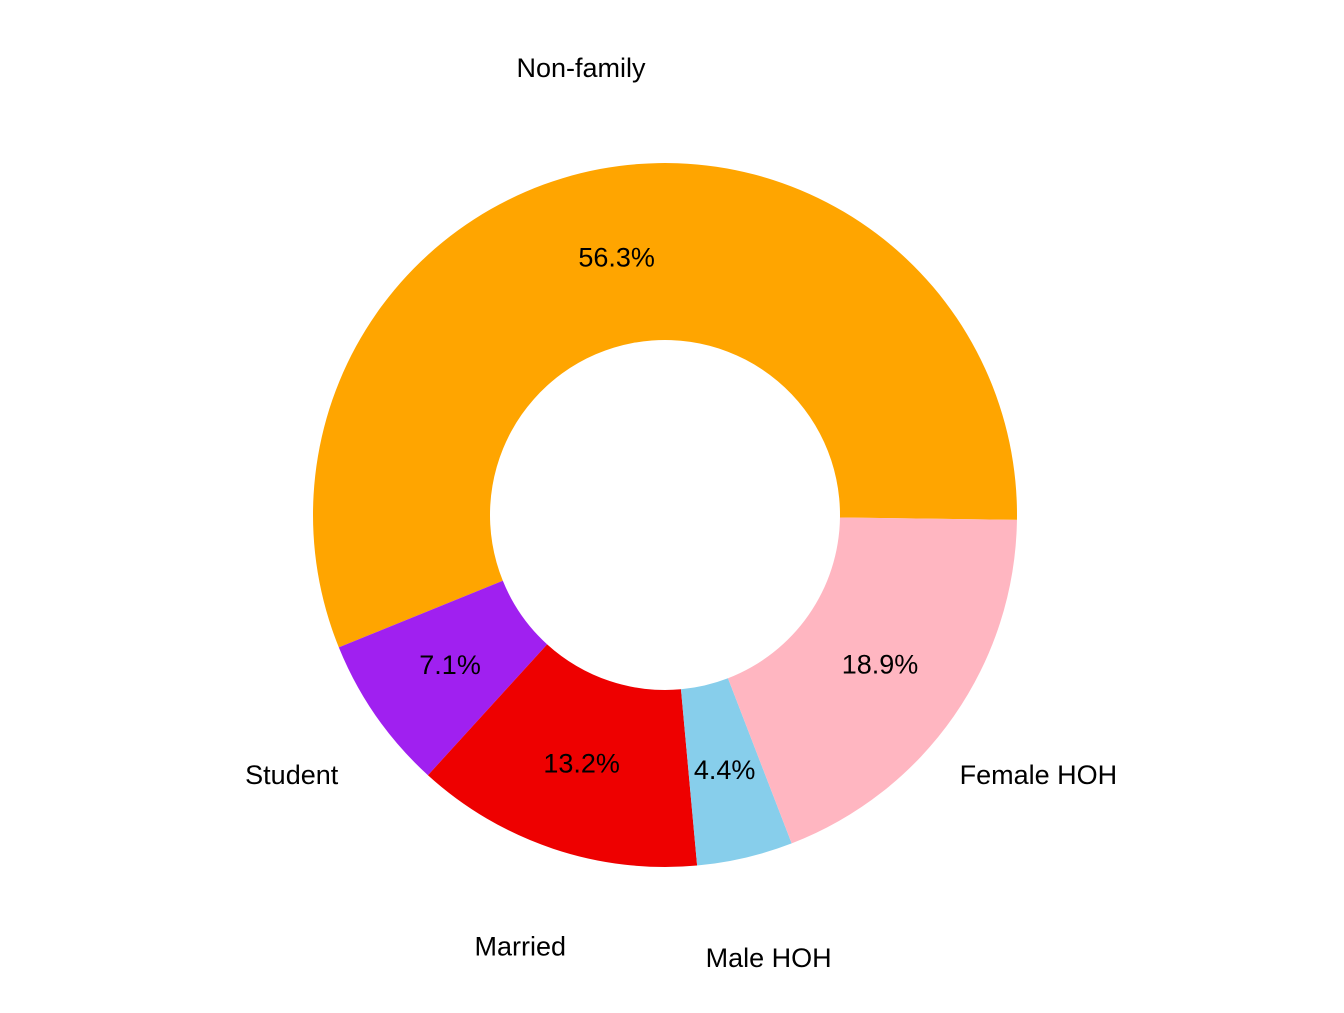  What do you see at coordinates (1039, 775) in the screenshot?
I see `category-label-female-hoh: Female HOH` at bounding box center [1039, 775].